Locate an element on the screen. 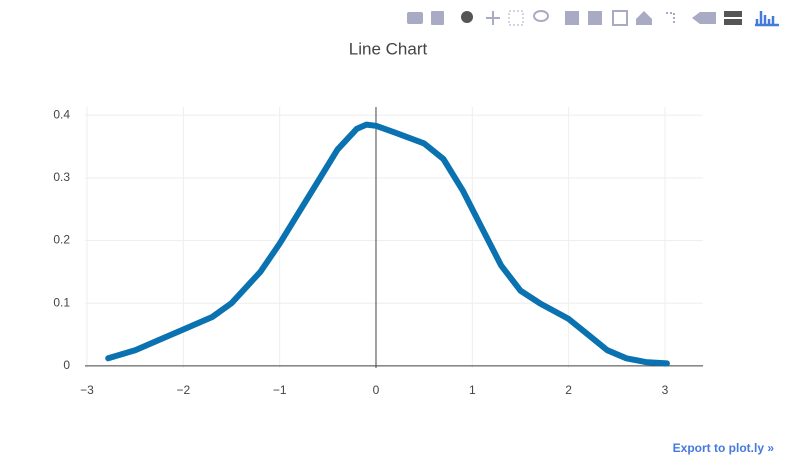  x-tick-label: −1 is located at coordinates (280, 390).